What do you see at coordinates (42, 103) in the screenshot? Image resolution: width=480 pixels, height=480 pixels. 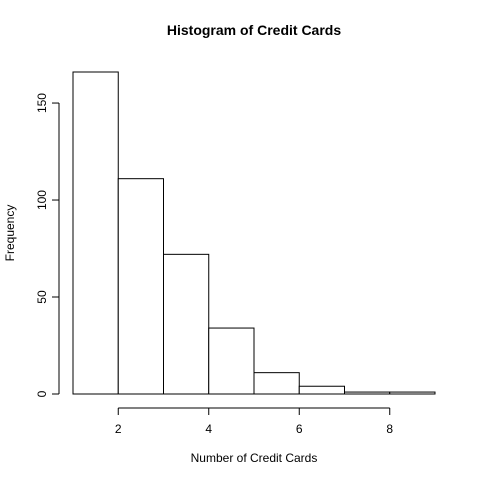 I see `y-tick-label: 150` at bounding box center [42, 103].